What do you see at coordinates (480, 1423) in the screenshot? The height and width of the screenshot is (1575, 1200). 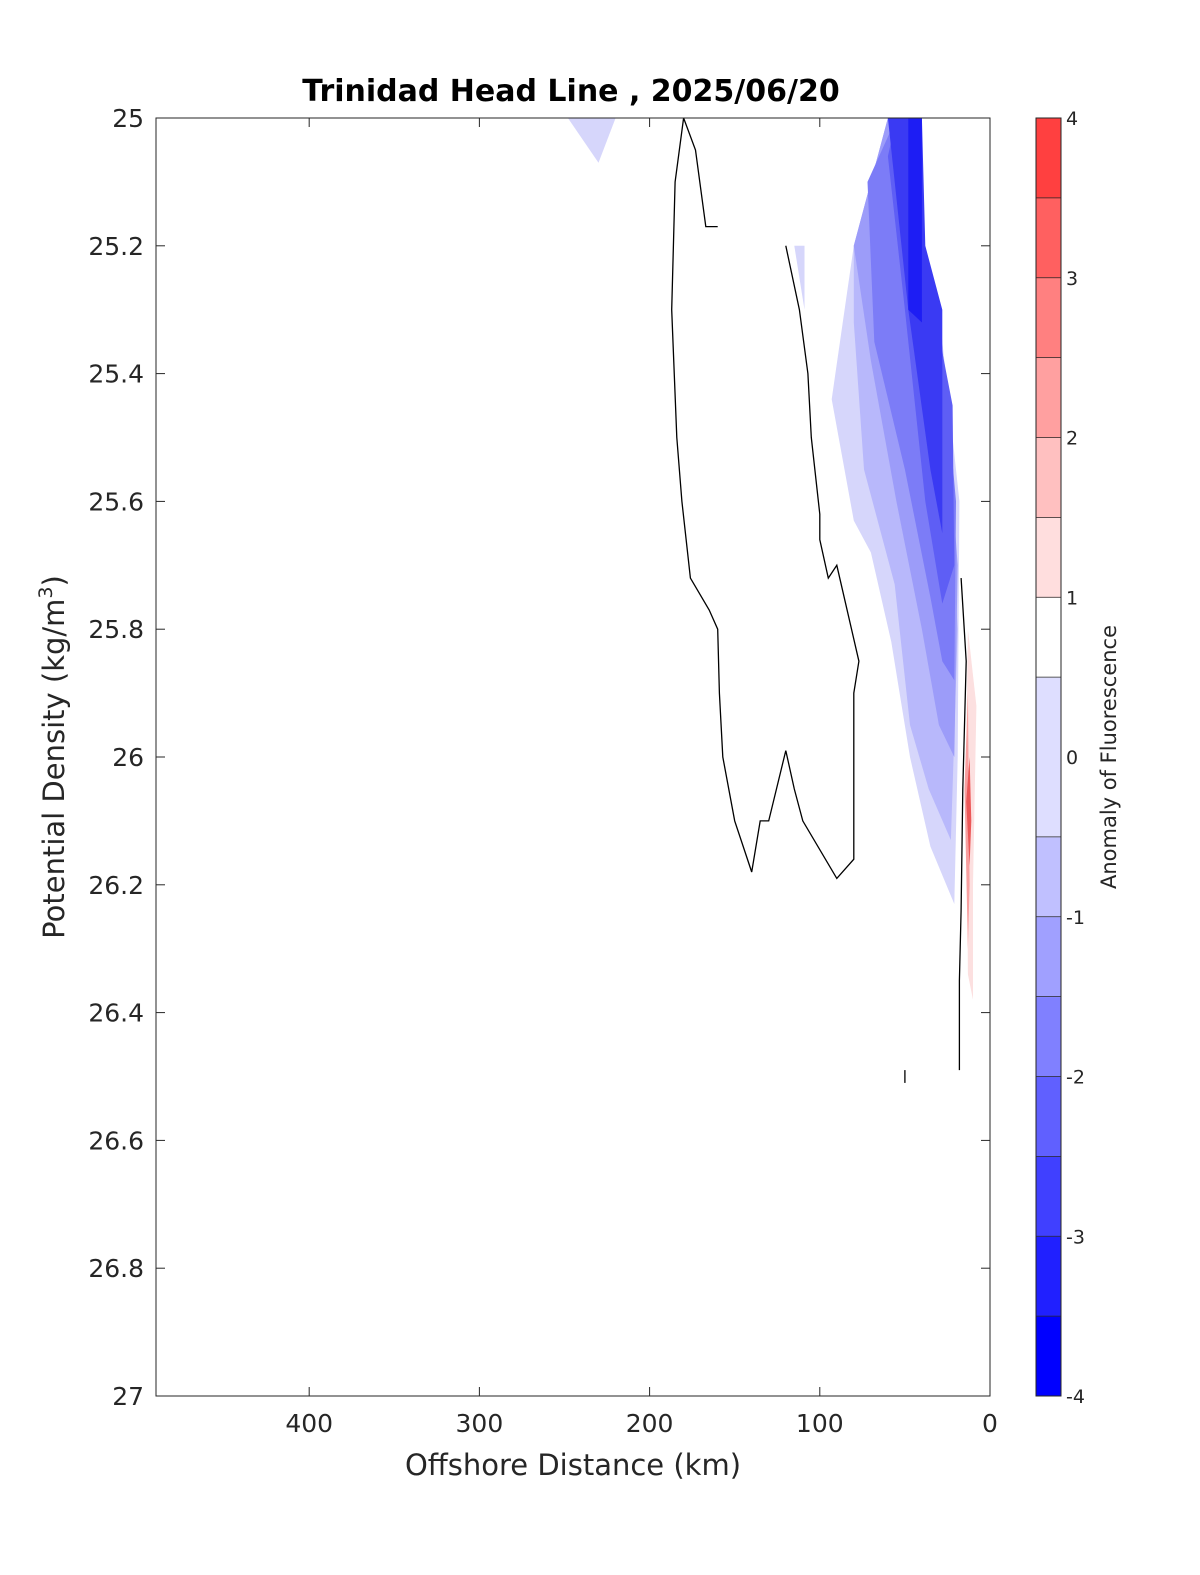 I see `x-tick-label: 300` at bounding box center [480, 1423].